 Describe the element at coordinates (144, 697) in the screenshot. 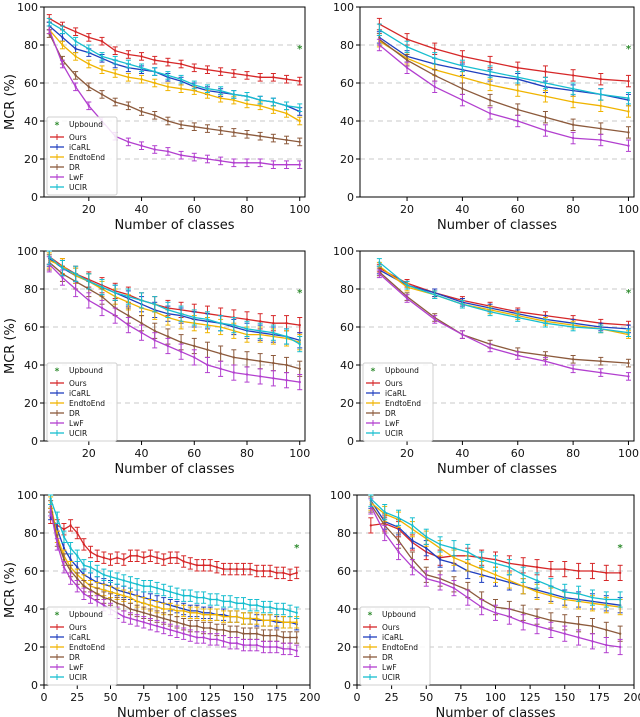

I see `x-tick-label: 75` at that location.